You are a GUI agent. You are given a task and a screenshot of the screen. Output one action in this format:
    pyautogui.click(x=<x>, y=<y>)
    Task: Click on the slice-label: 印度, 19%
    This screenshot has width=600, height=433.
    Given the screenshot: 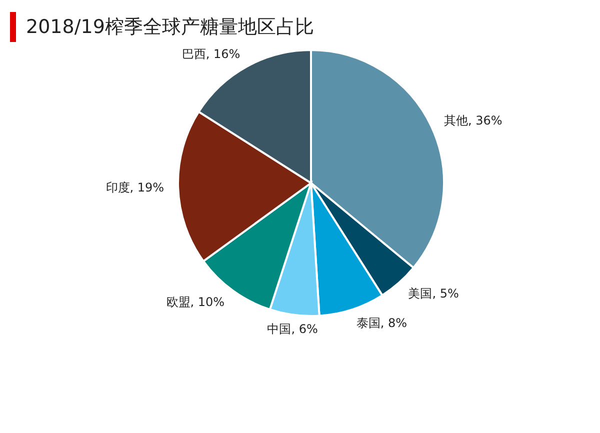 What is the action you would take?
    pyautogui.click(x=135, y=187)
    